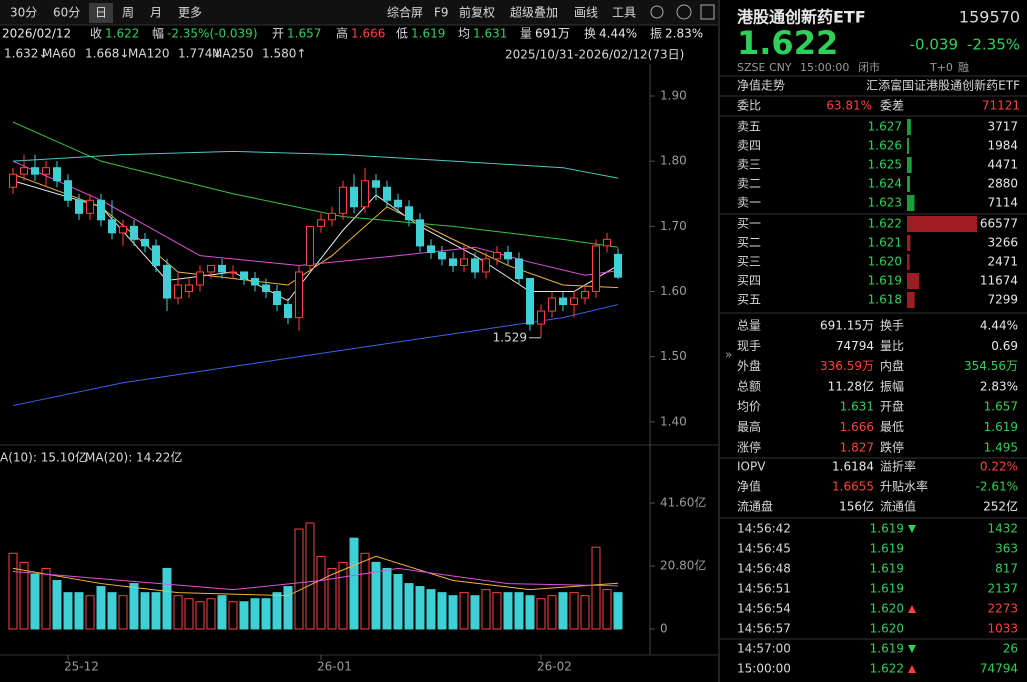  What do you see at coordinates (682, 12) in the screenshot?
I see `tool-icons` at bounding box center [682, 12].